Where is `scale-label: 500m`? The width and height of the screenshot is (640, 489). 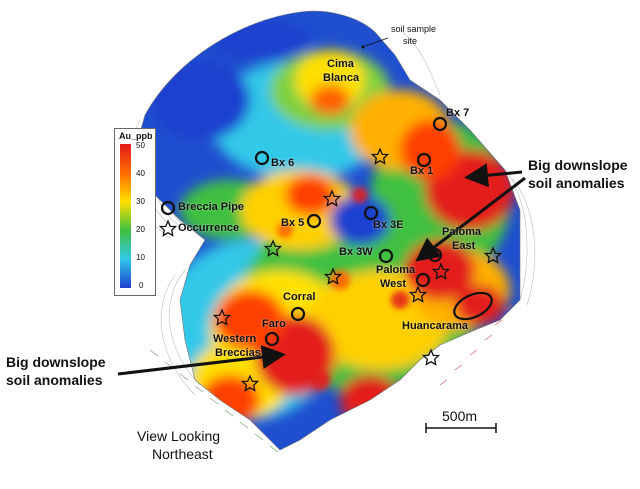 scale-label: 500m is located at coordinates (460, 416).